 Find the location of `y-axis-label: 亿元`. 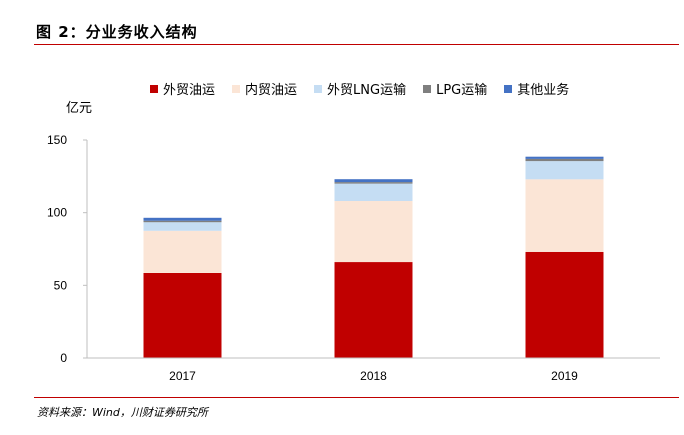

y-axis-label: 亿元 is located at coordinates (79, 108).